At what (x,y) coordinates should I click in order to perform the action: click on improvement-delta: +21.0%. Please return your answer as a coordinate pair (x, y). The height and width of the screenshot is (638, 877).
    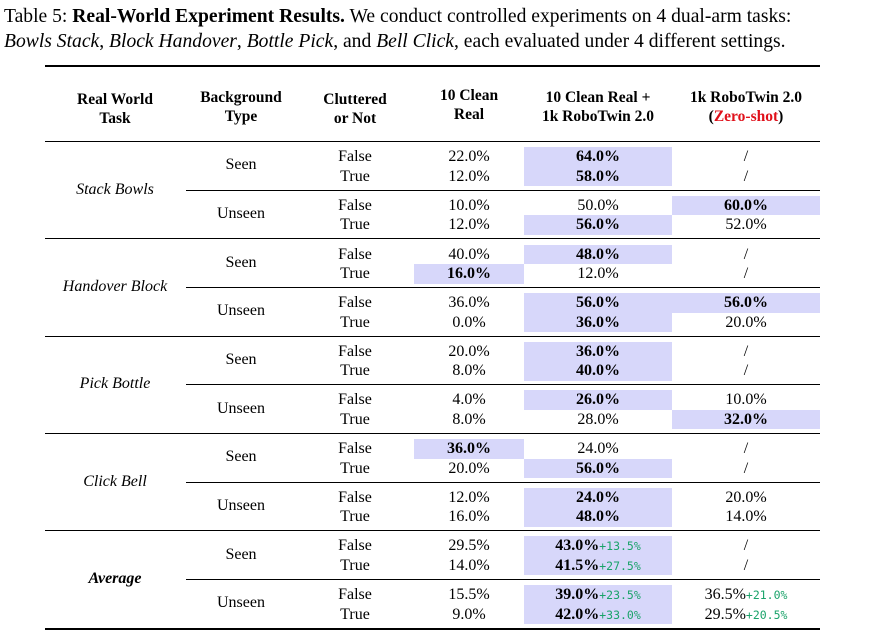
    Looking at the image, I should click on (766, 595).